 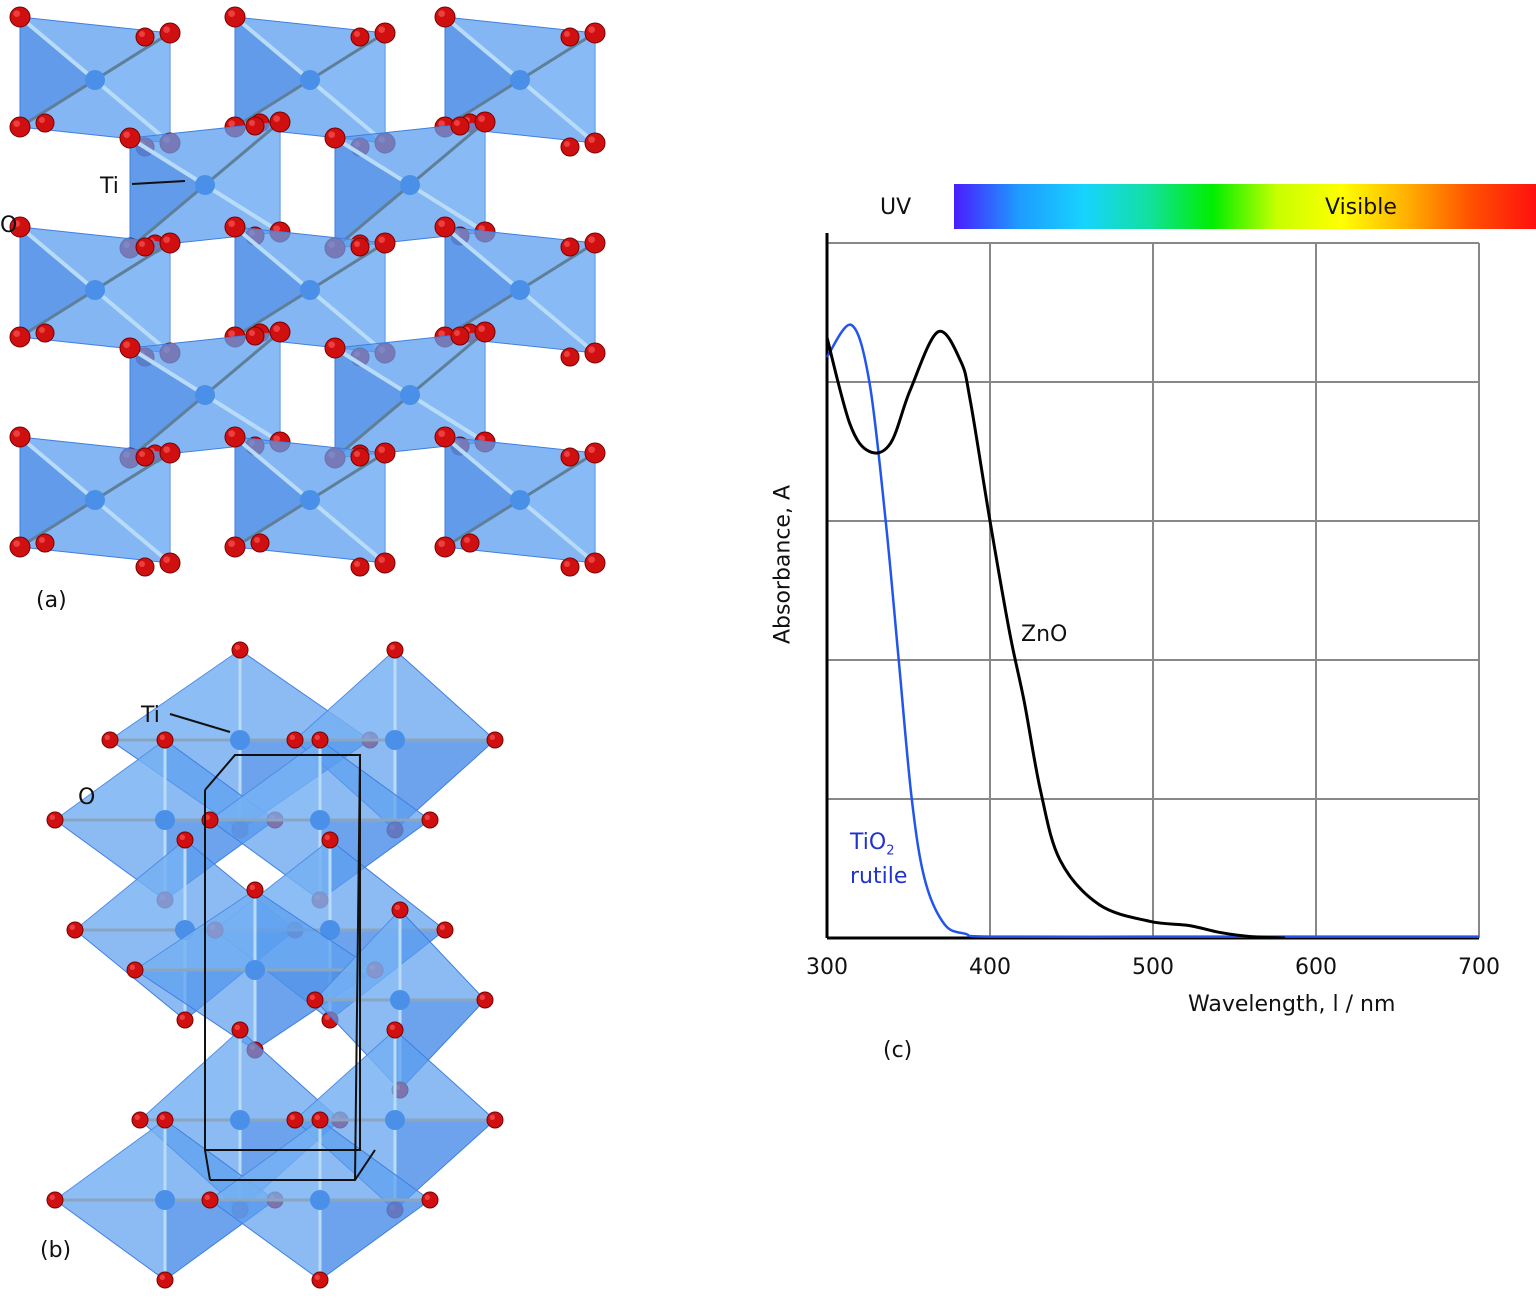 I want to click on tio2-series-label: TiO2 rutile, so click(x=878, y=860).